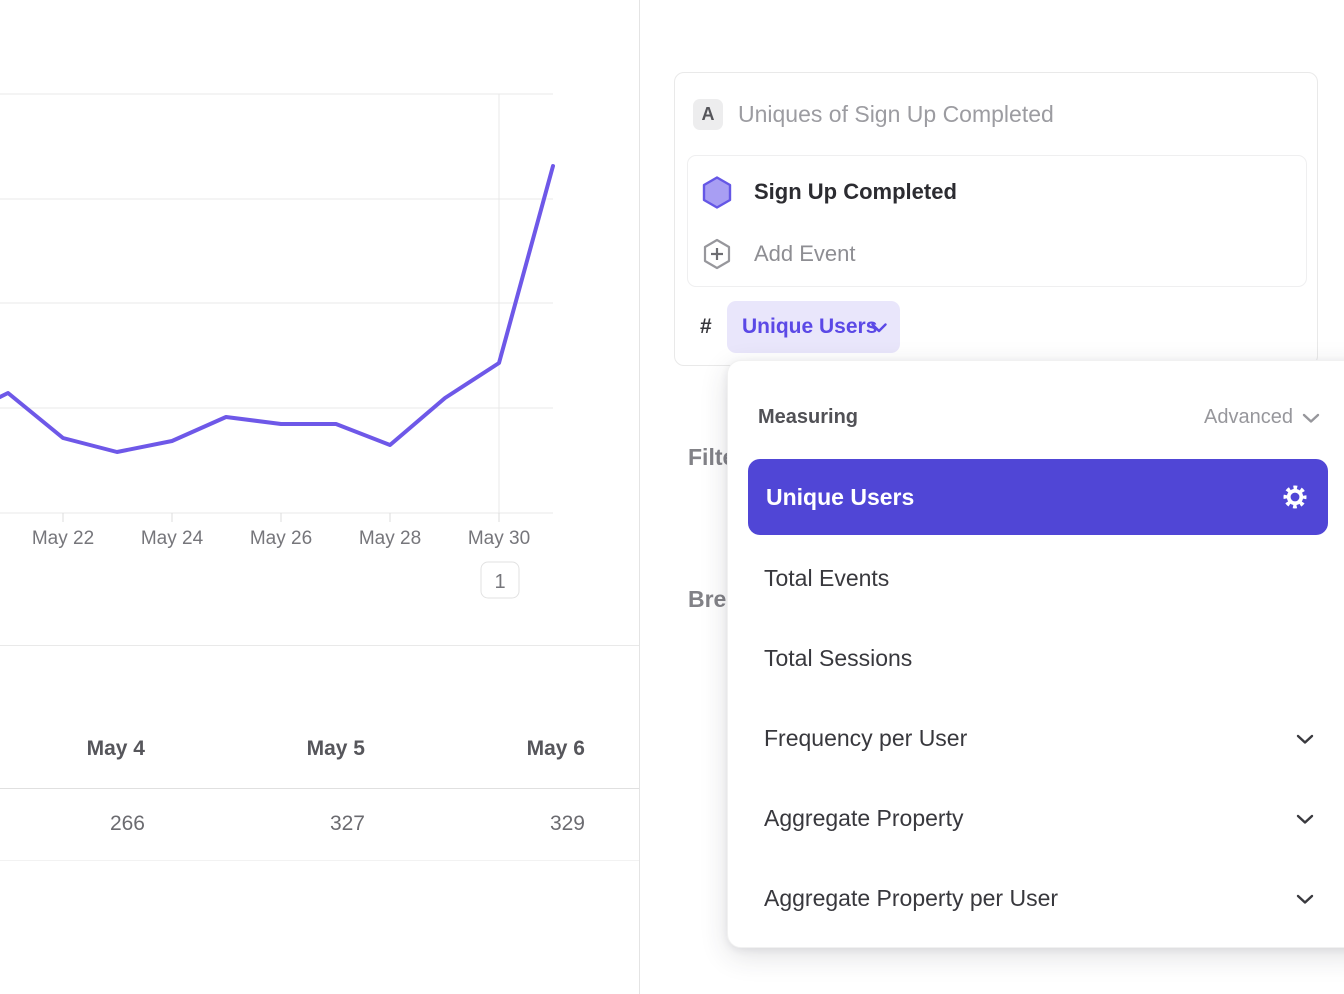 This screenshot has width=1344, height=994. I want to click on event-name: Sign Up Completed, so click(855, 191).